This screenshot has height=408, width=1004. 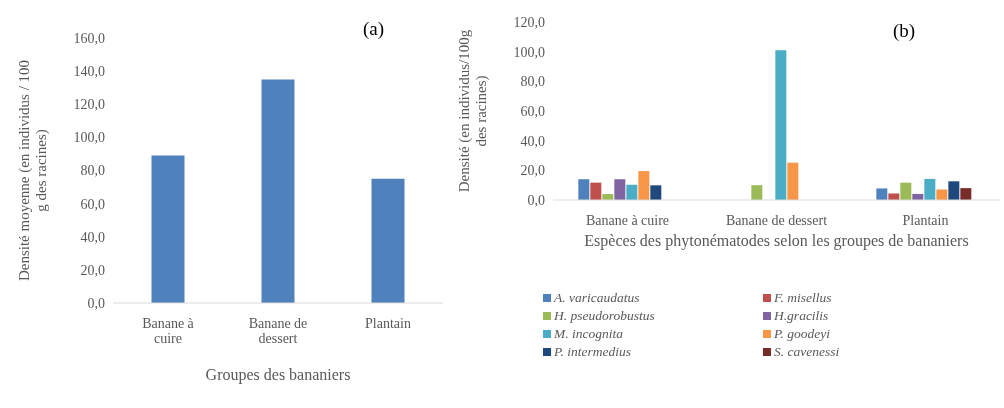 What do you see at coordinates (801, 316) in the screenshot?
I see `legend-label: H.gracilis` at bounding box center [801, 316].